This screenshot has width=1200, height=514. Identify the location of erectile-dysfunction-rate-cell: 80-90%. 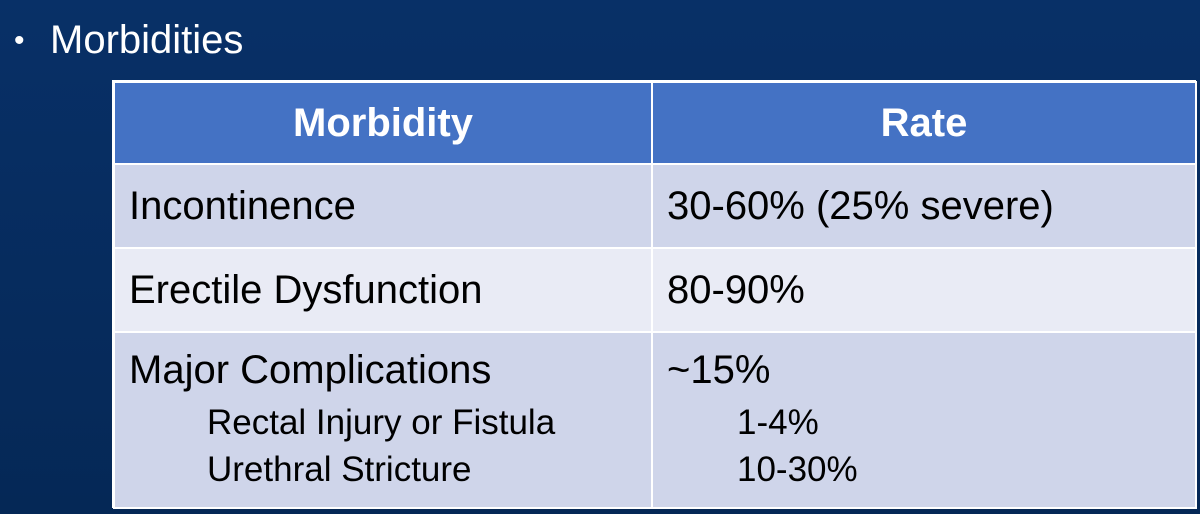
(924, 290).